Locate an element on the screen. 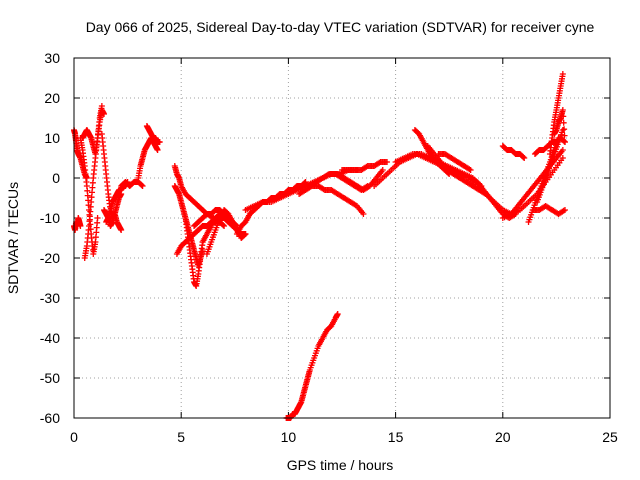 Image resolution: width=640 pixels, height=480 pixels. y-tick-label: -40 is located at coordinates (50, 338).